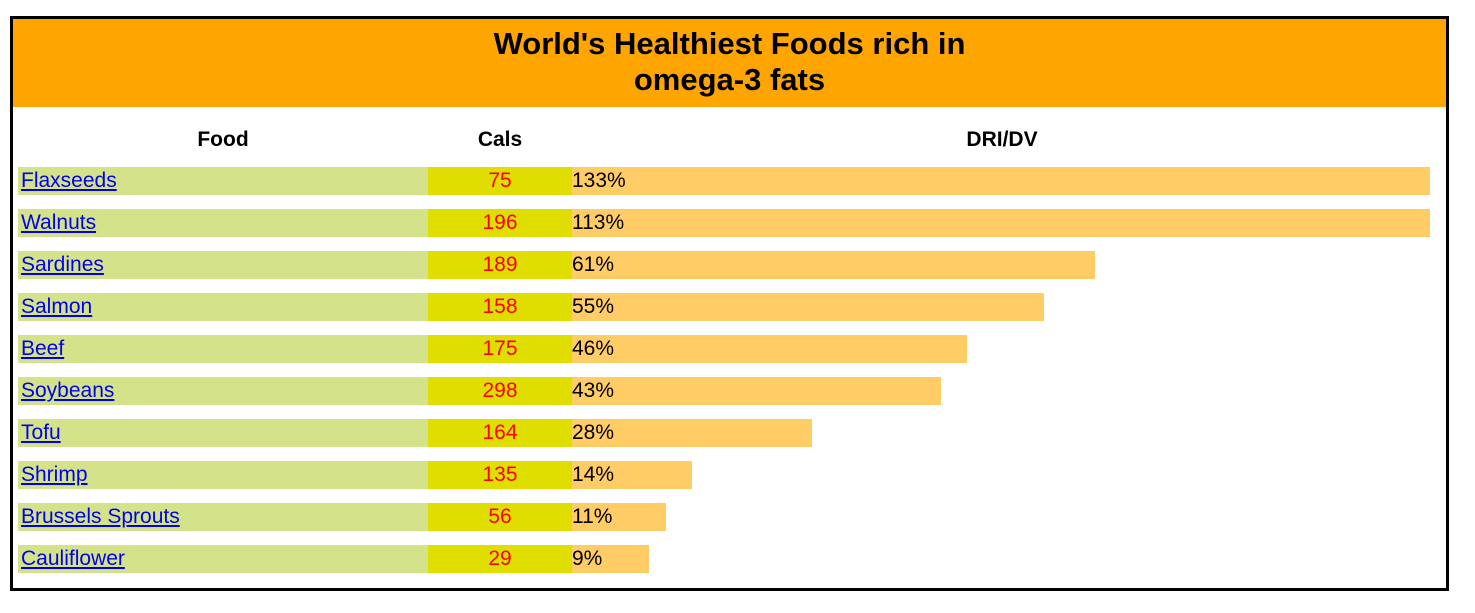 This screenshot has width=1475, height=613. Describe the element at coordinates (599, 180) in the screenshot. I see `dri-value: 133%` at that location.